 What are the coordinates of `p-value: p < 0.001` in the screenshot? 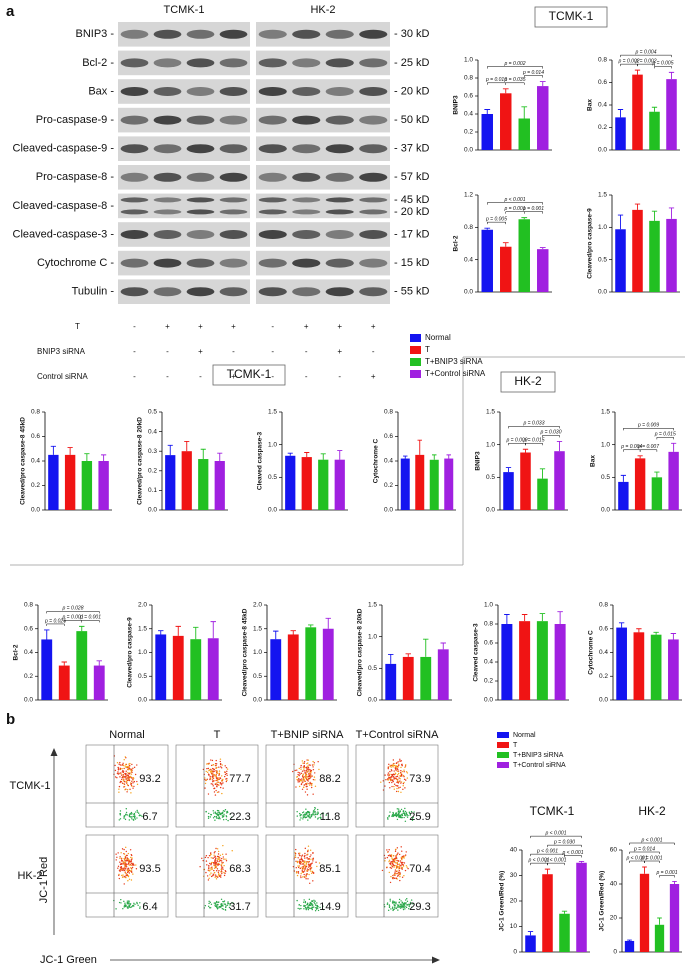 It's located at (547, 851).